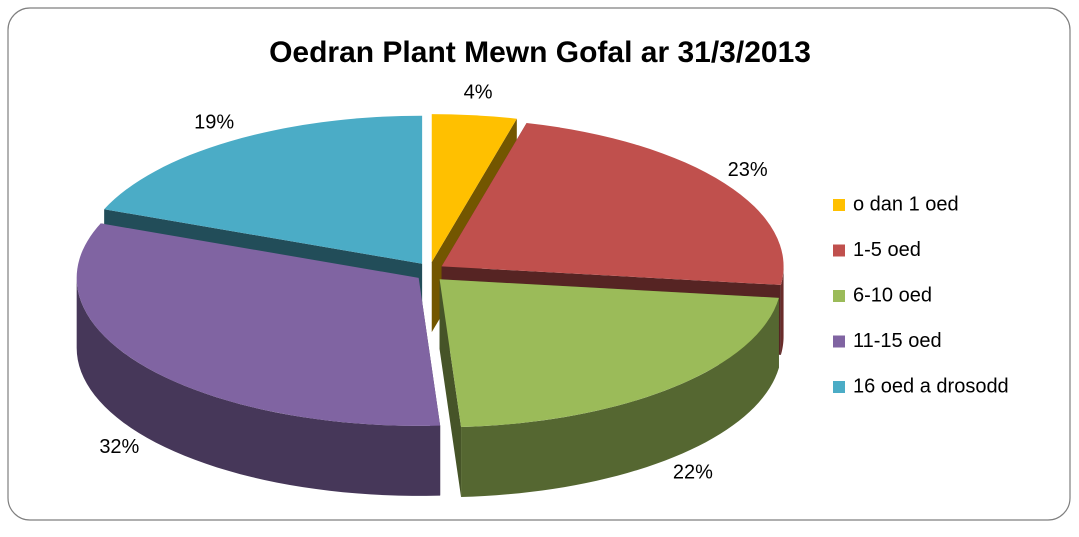 The height and width of the screenshot is (537, 1079). Describe the element at coordinates (931, 386) in the screenshot. I see `legend-label: 16 oed a drosodd` at that location.